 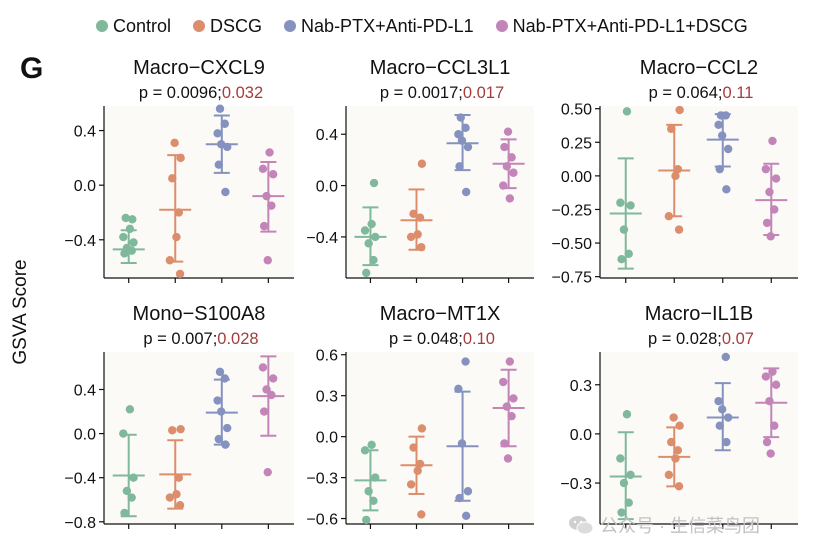 I want to click on plot-background, so click(x=440, y=192).